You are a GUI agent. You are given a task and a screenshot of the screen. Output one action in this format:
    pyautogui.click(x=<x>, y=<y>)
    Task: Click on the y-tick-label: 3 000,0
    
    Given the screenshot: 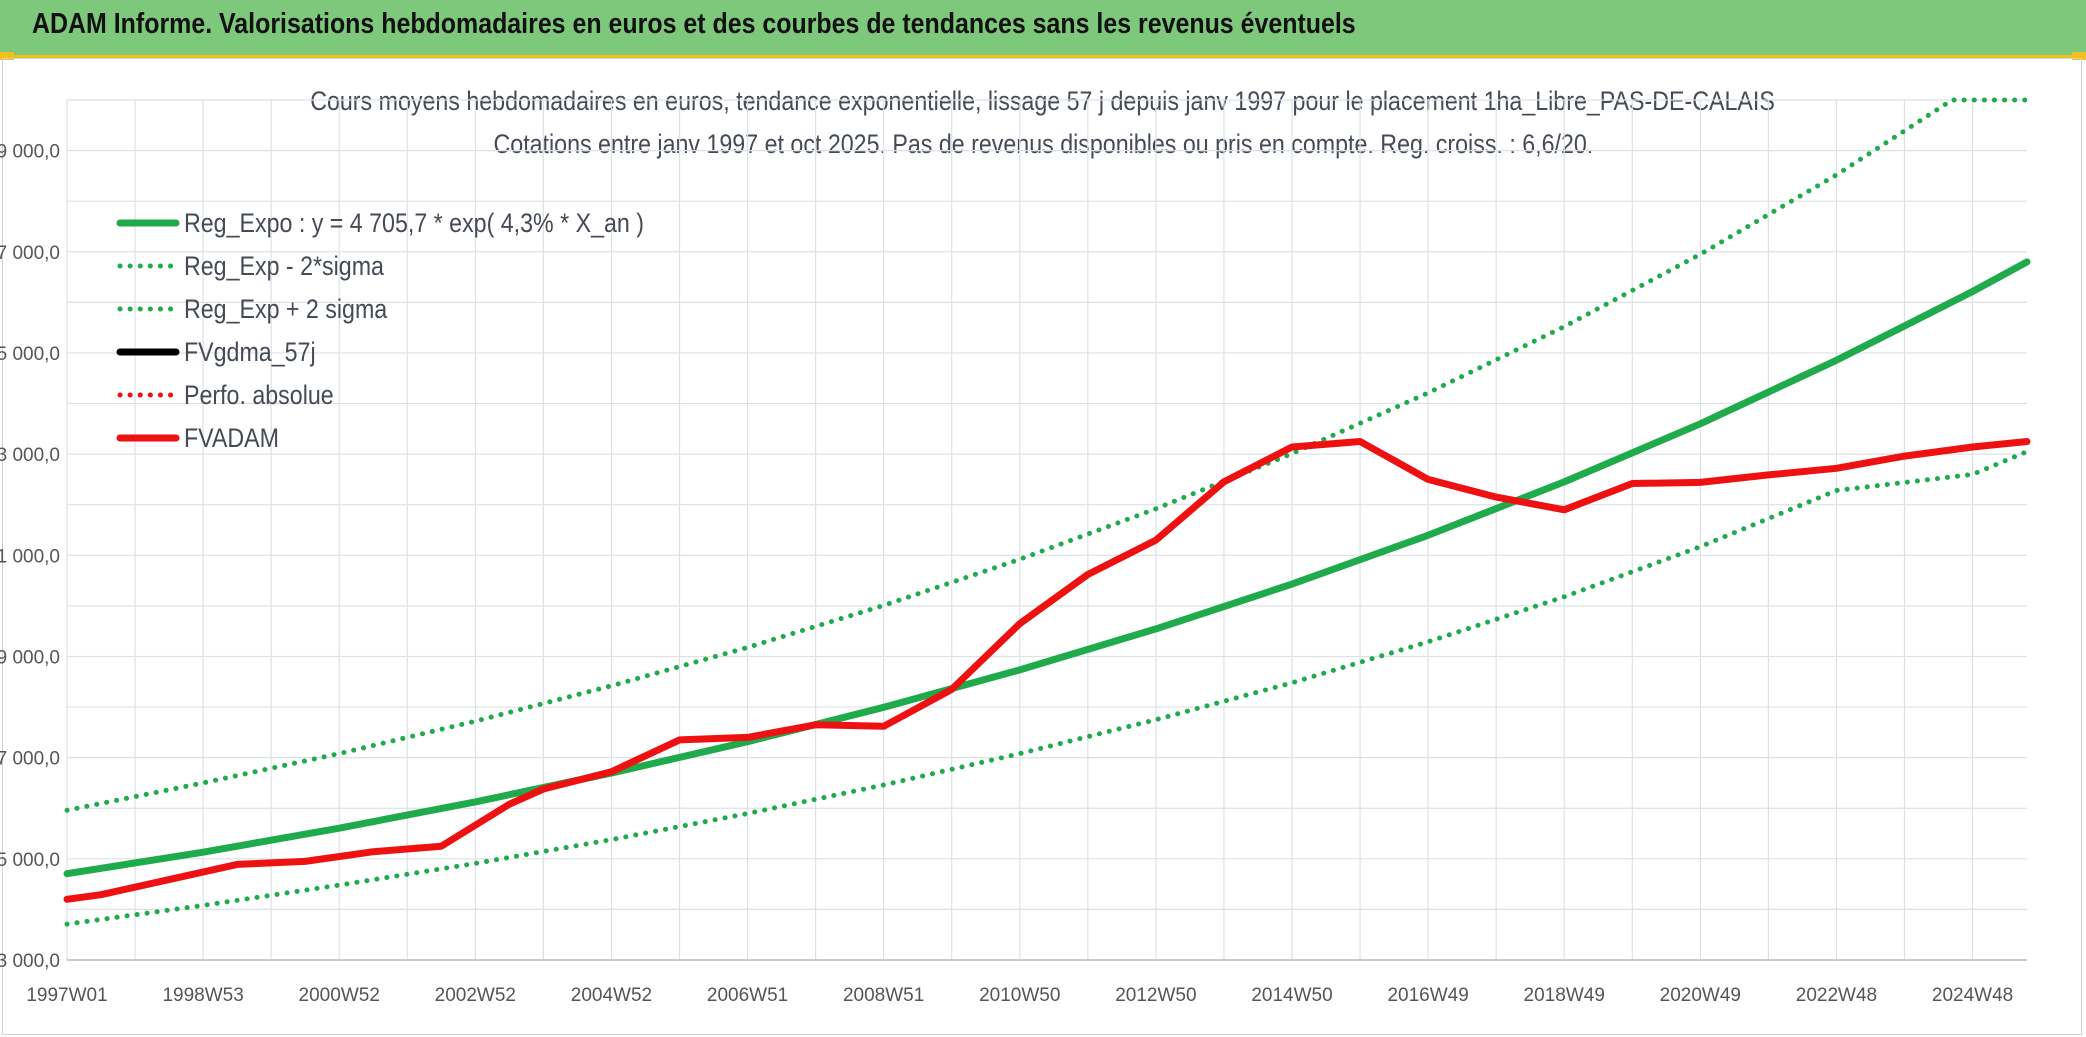 What is the action you would take?
    pyautogui.click(x=30, y=961)
    